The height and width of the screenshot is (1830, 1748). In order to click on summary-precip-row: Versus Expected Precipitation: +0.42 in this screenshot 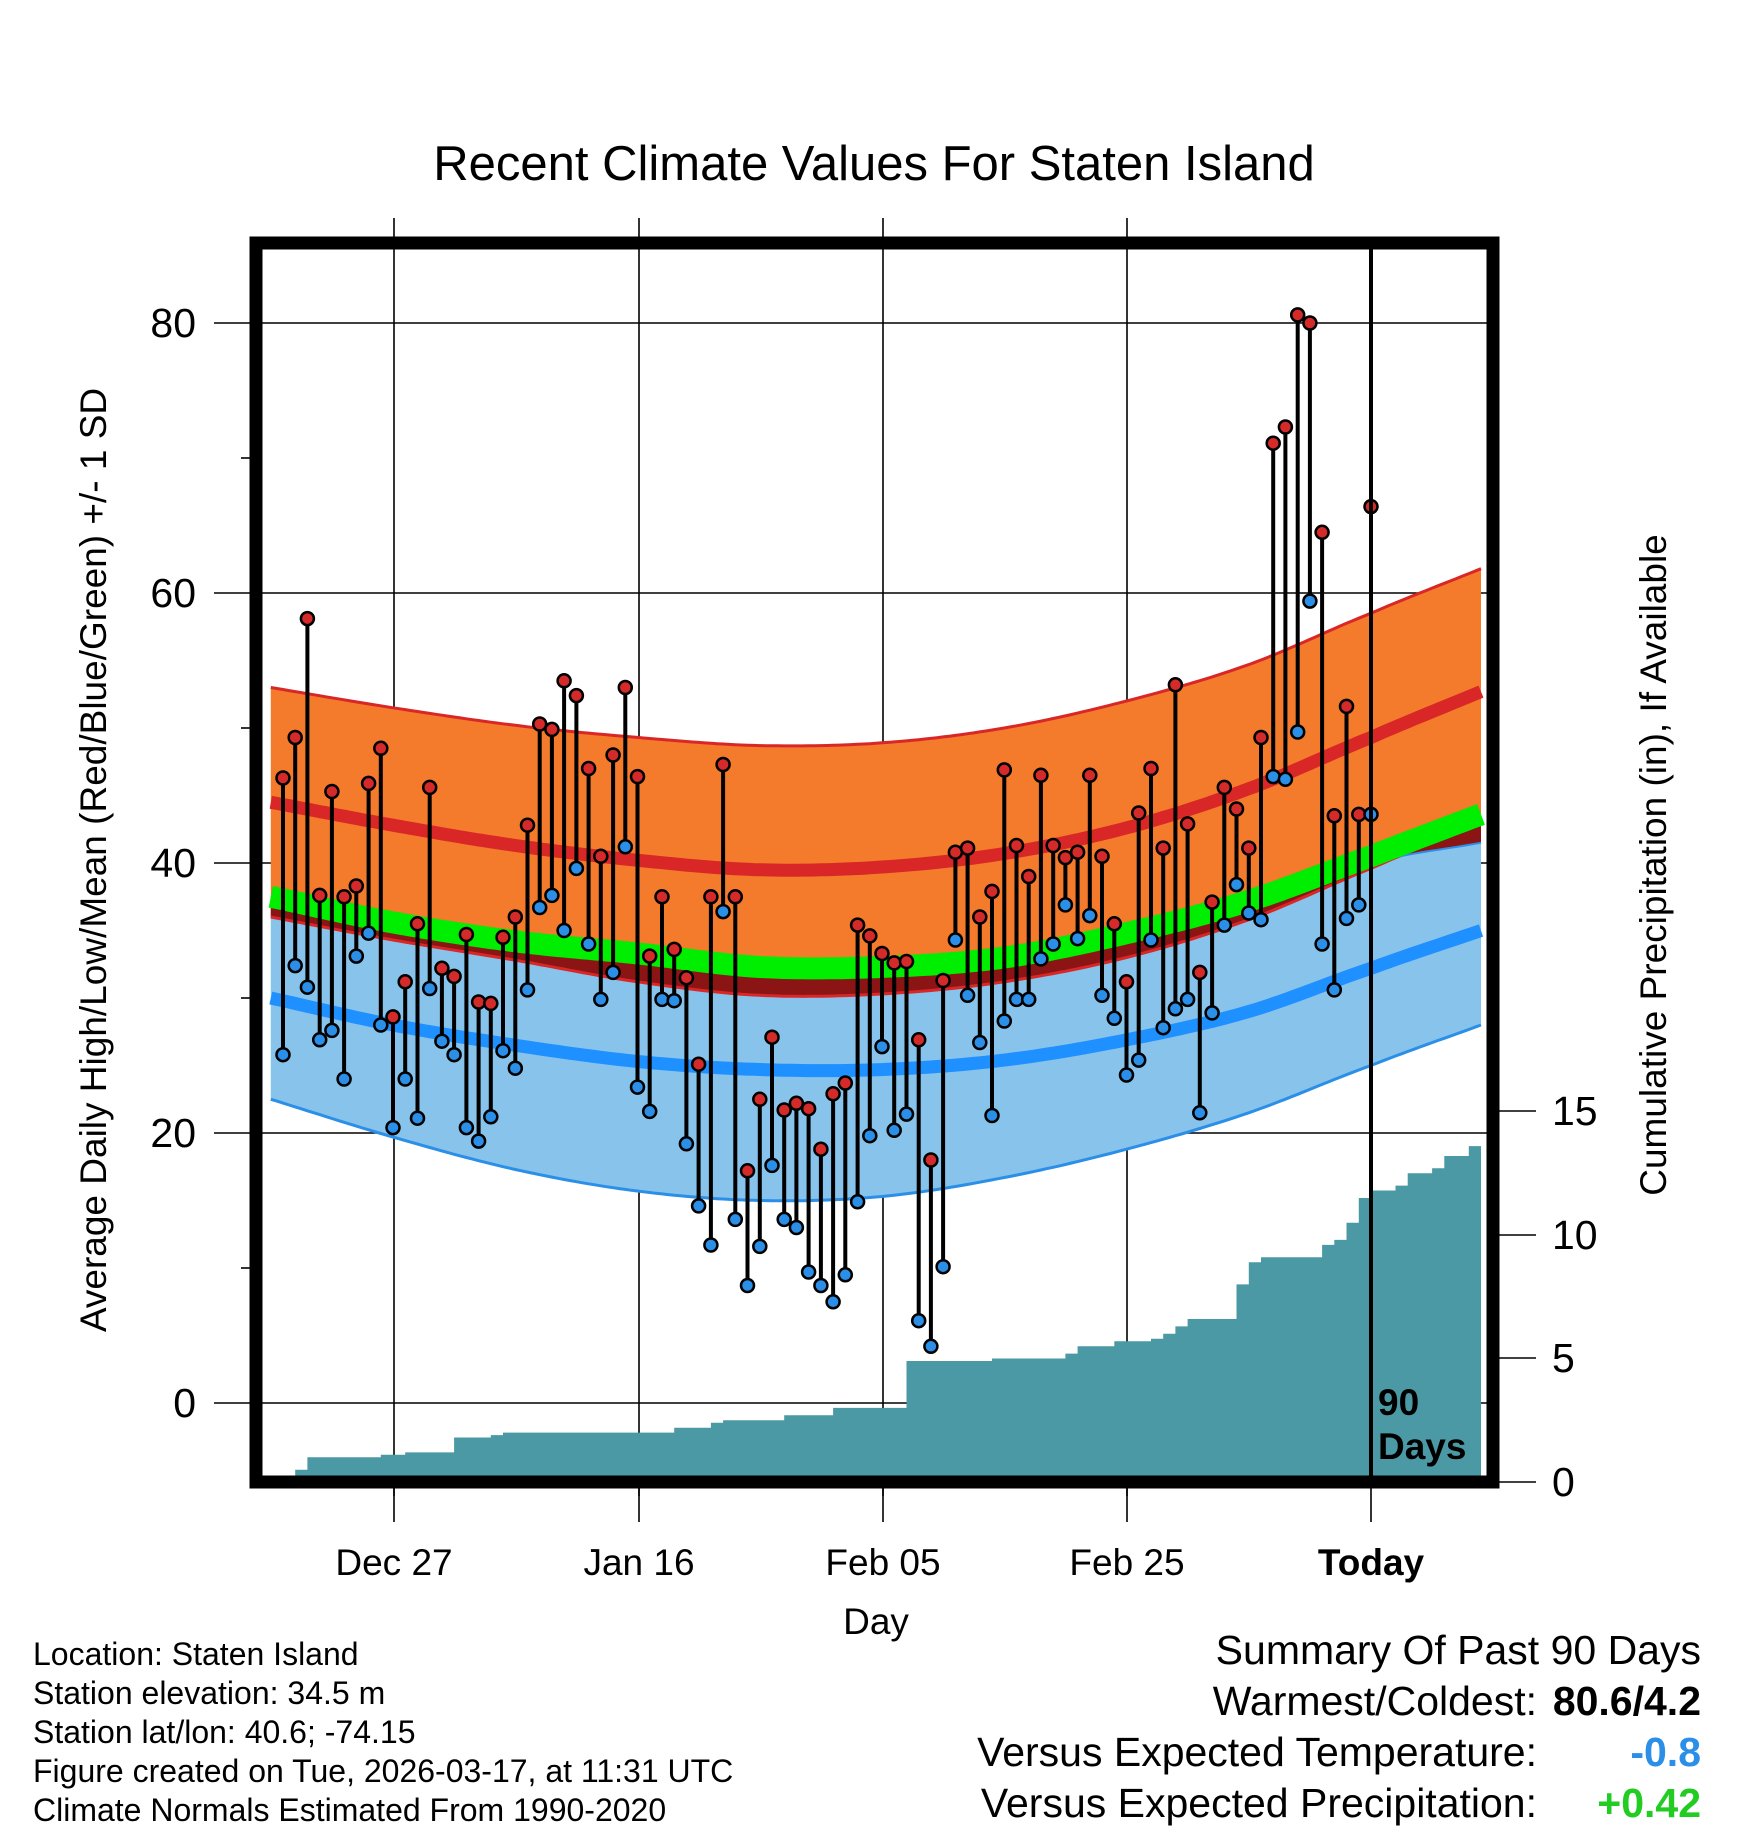, I will do `click(1339, 1803)`.